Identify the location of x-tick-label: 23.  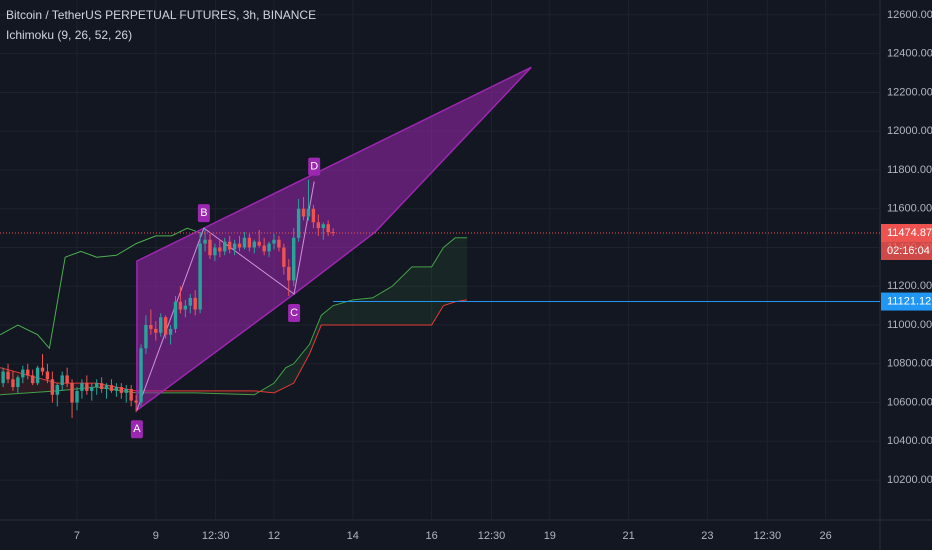
(707, 536).